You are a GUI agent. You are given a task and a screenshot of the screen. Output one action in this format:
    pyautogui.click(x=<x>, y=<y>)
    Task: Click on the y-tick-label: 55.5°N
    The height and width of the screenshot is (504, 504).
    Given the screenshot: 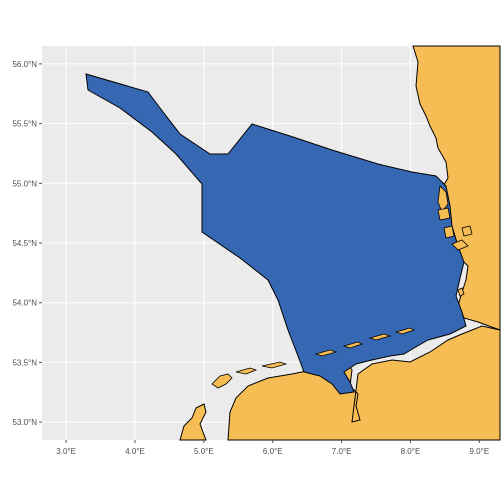 What is the action you would take?
    pyautogui.click(x=24, y=124)
    